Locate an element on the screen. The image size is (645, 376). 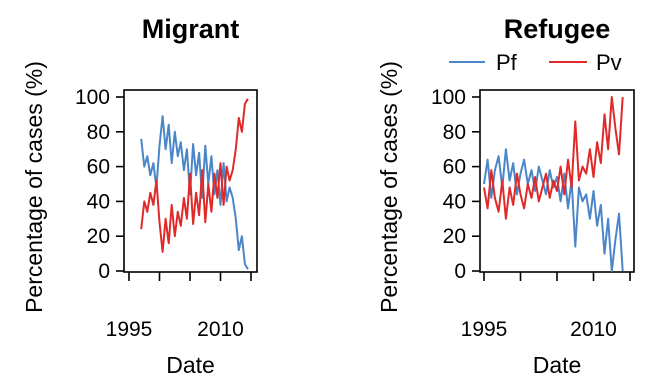
panel-title: Refugee is located at coordinates (557, 29).